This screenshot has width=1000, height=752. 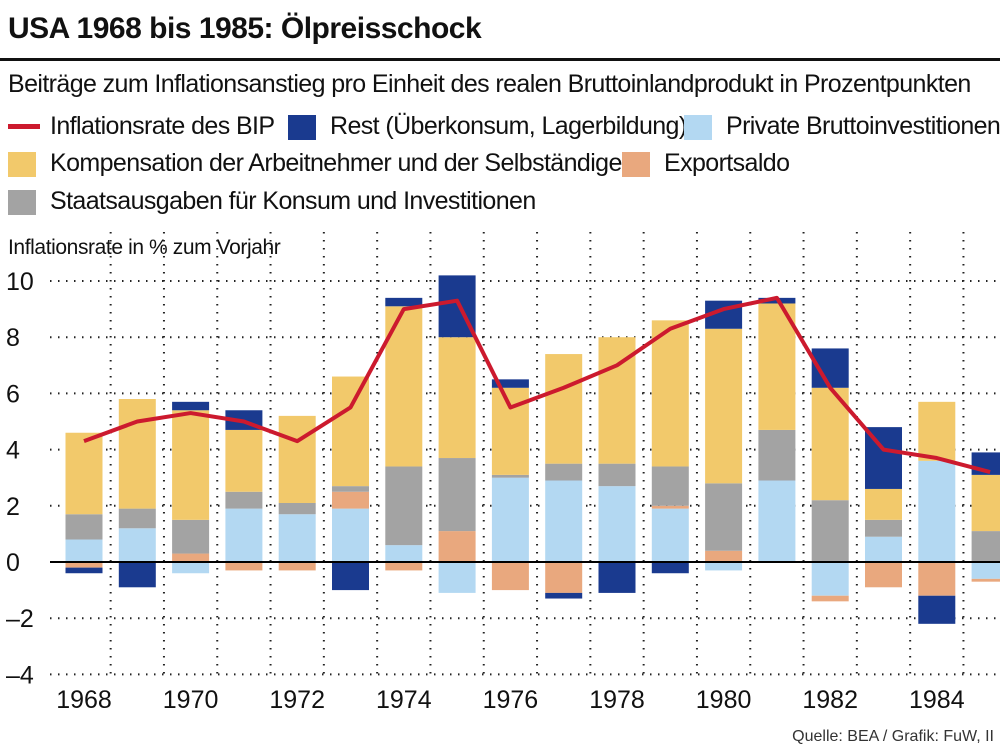 I want to click on legend-label: Rest (Überkonsum, Lagerbildung), so click(x=508, y=126).